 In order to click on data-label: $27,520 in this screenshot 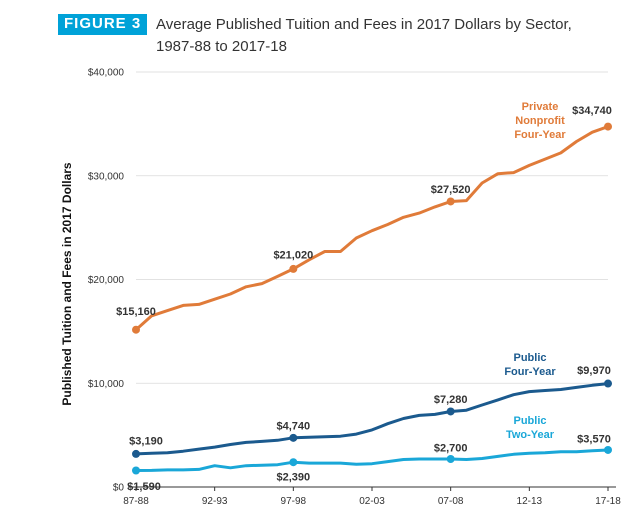, I will do `click(451, 190)`.